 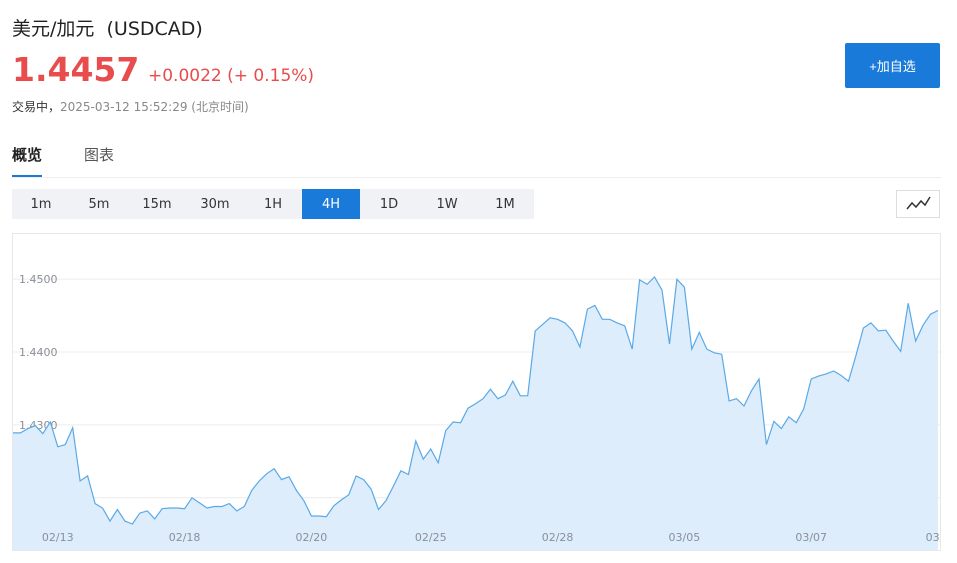 I want to click on interval-button: 1D, so click(x=389, y=204).